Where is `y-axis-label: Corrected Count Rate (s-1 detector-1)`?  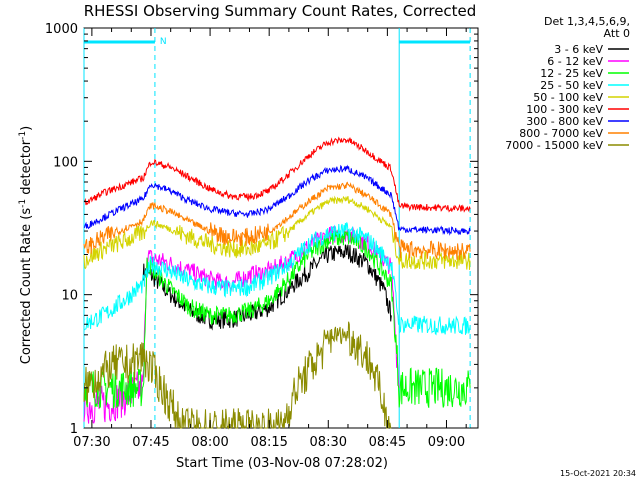 y-axis-label: Corrected Count Rate (s-1 detector-1) is located at coordinates (26, 245).